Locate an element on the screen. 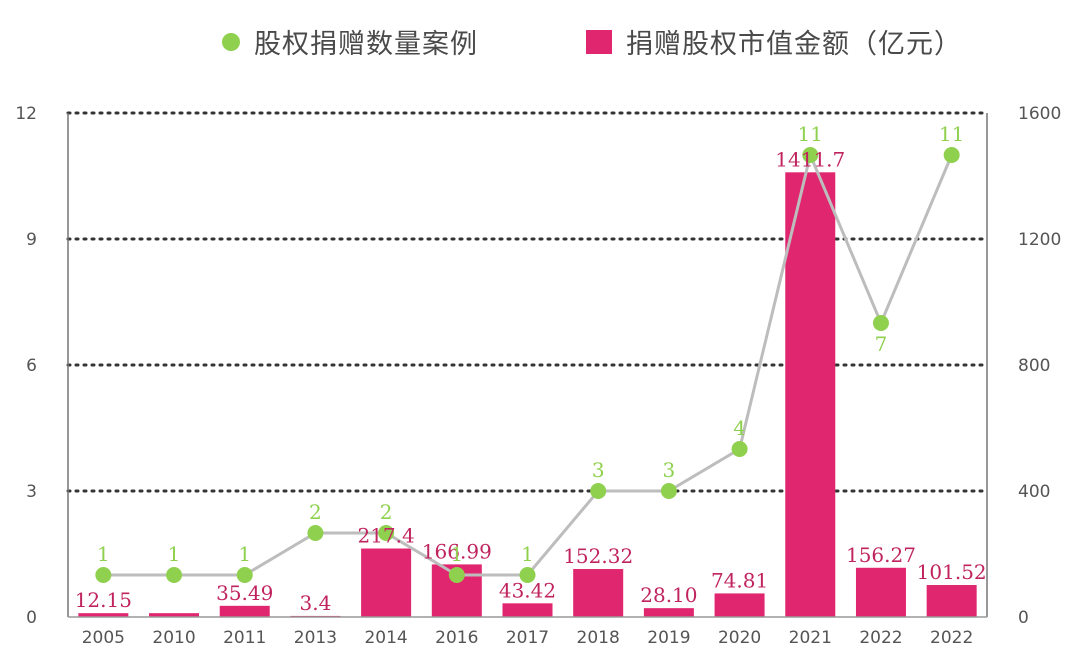  y-right-tick-label: 1200 is located at coordinates (1039, 240).